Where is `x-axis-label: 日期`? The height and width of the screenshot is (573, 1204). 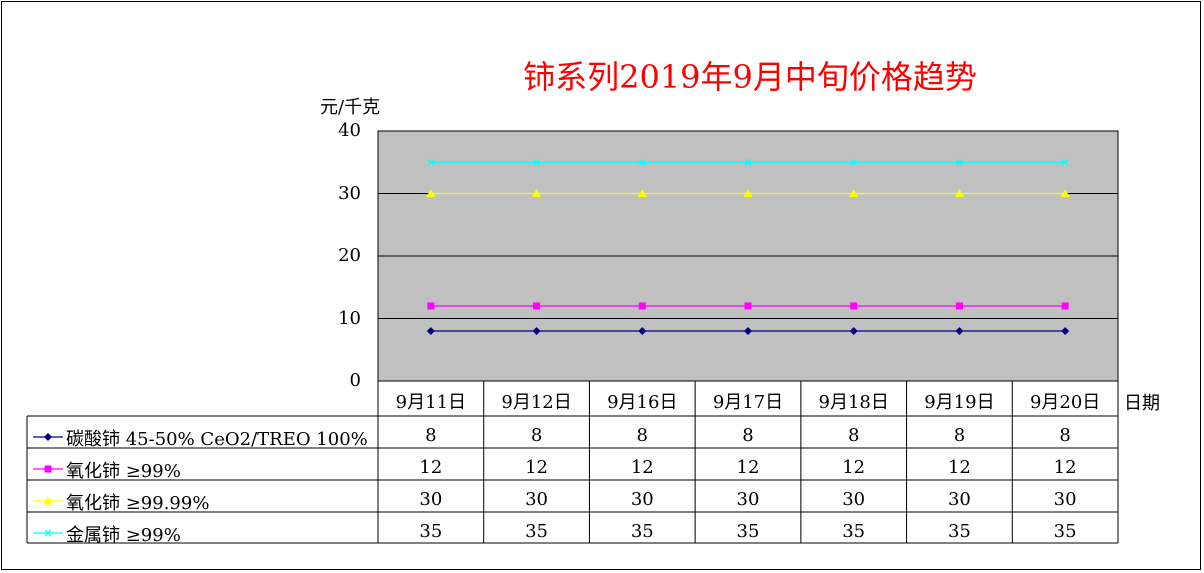 x-axis-label: 日期 is located at coordinates (1142, 403).